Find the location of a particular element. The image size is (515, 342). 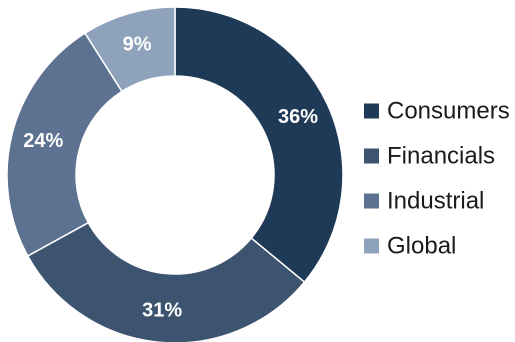

legend-label-consumers: Consumers is located at coordinates (448, 111).